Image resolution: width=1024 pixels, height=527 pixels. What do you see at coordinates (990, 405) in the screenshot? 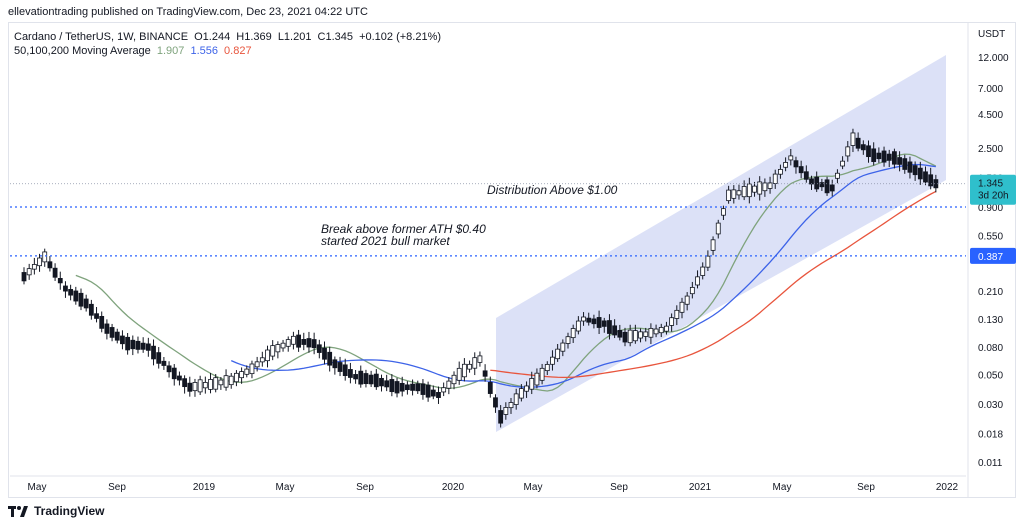
I see `price-tick: 0.030` at bounding box center [990, 405].